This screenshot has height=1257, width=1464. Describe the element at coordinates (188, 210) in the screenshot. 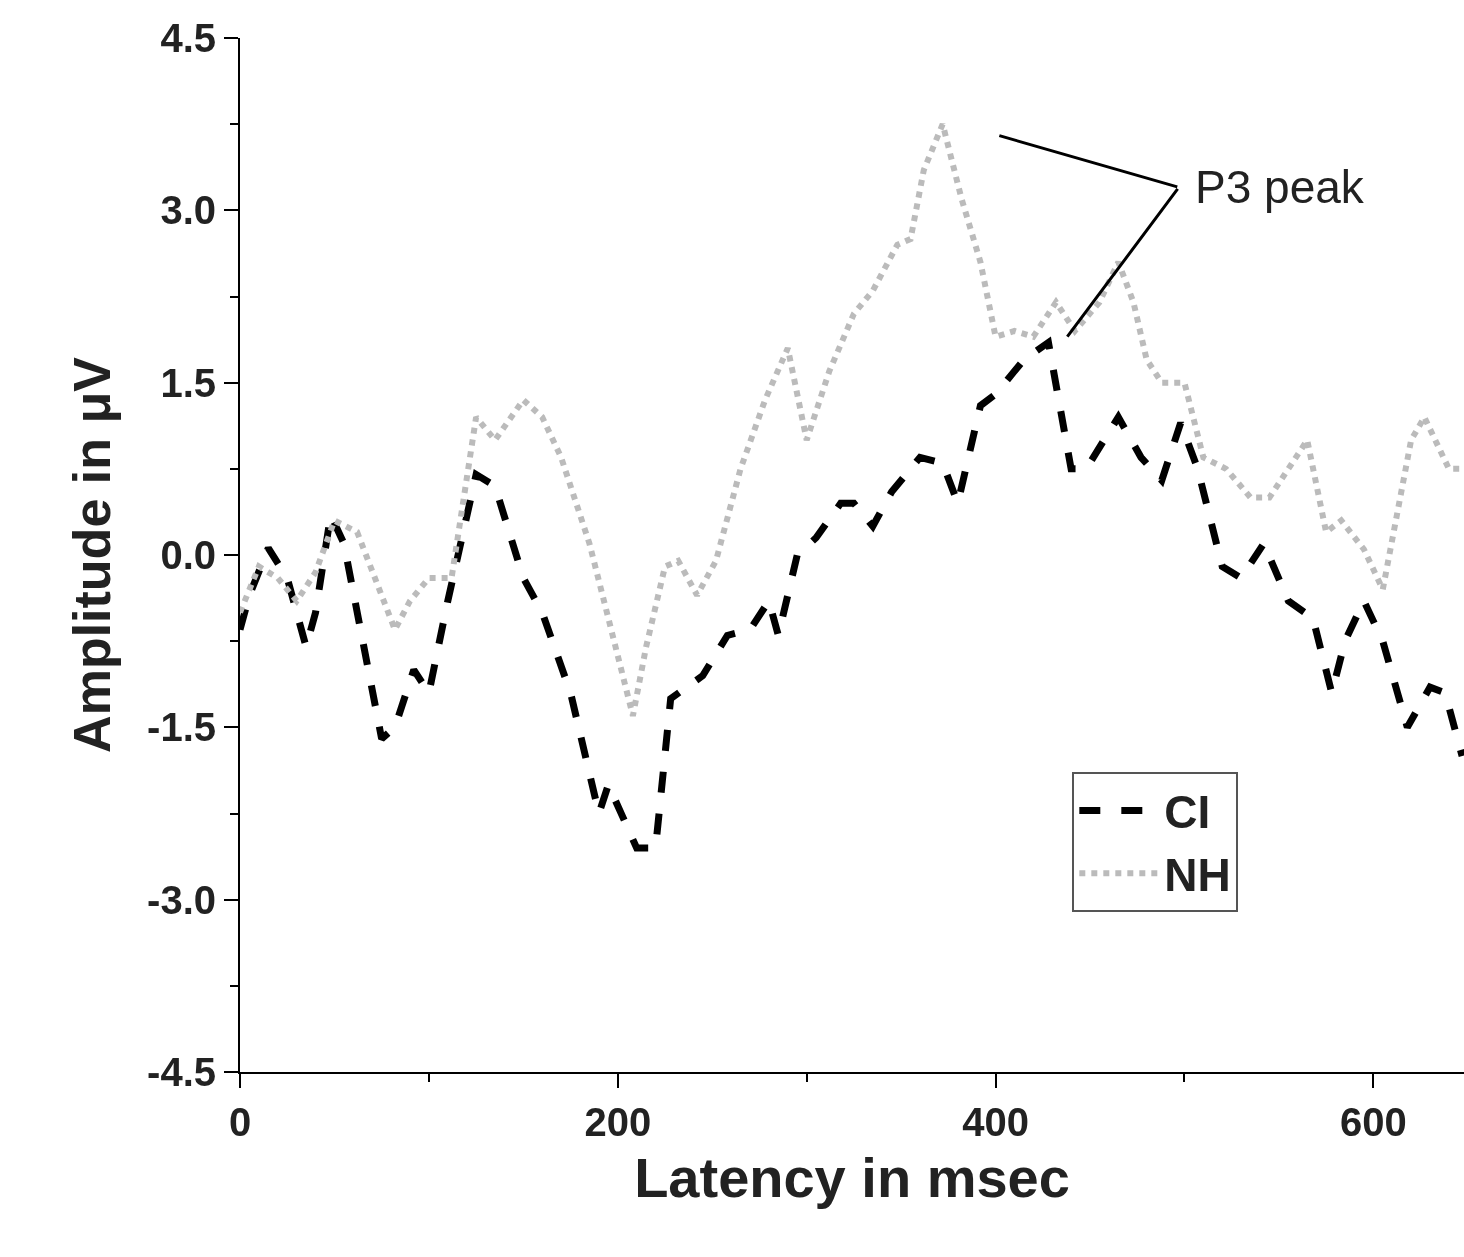

I see `y-tick-label: 3.0` at that location.